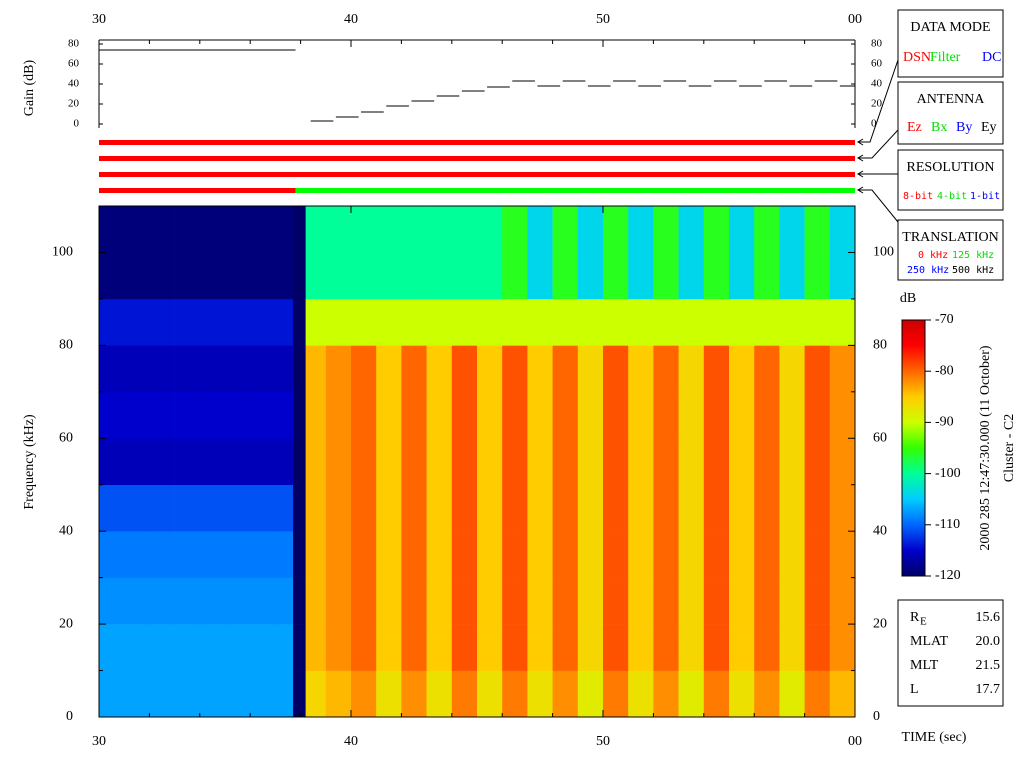 The height and width of the screenshot is (768, 1024). I want to click on legend-item: 125 kHz, so click(973, 255).